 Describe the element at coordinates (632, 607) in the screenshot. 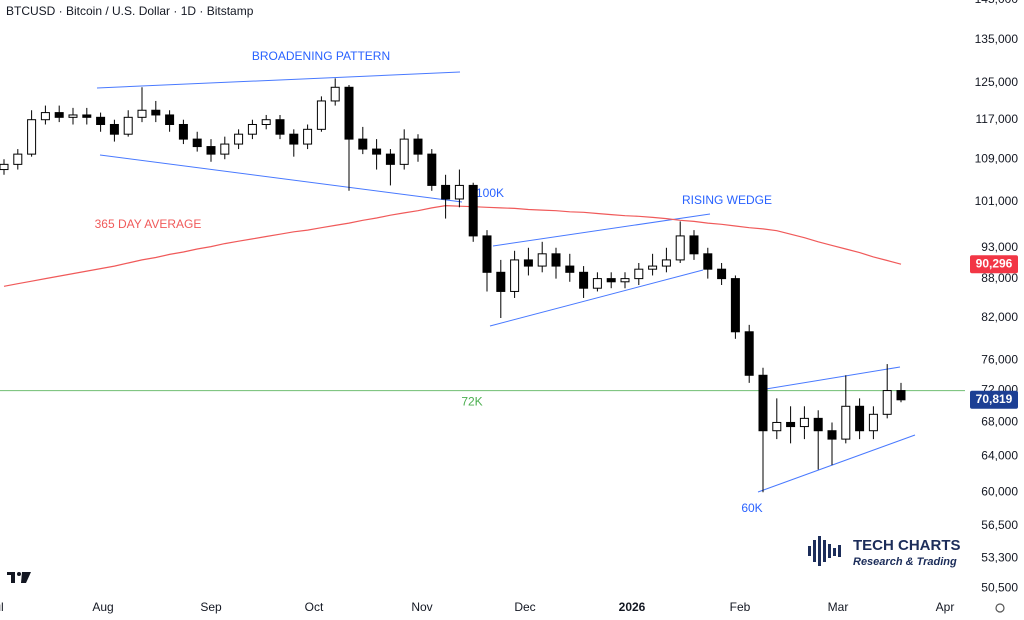

I see `x-tick-label: 2026` at that location.